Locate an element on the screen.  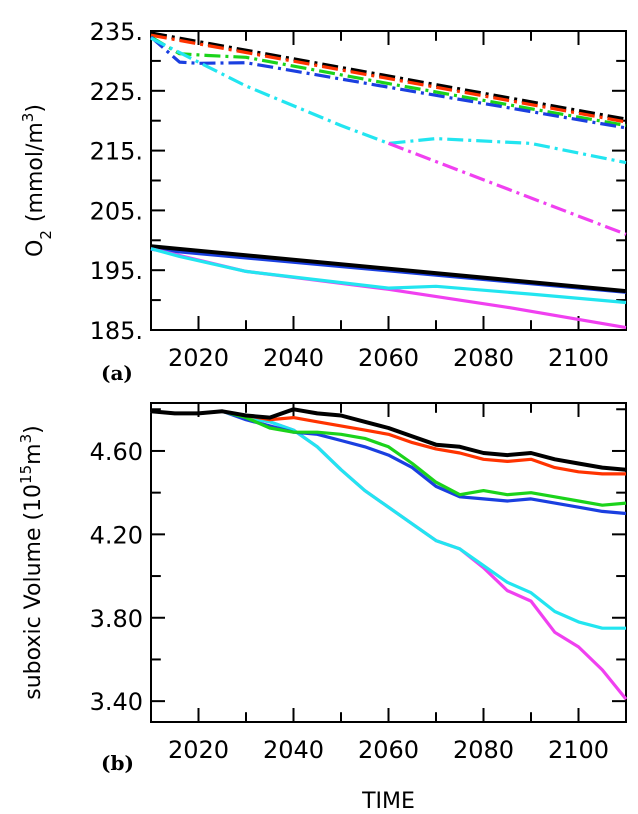
y-axis-title: suboxic Volume (1015m3) is located at coordinates (31, 562).